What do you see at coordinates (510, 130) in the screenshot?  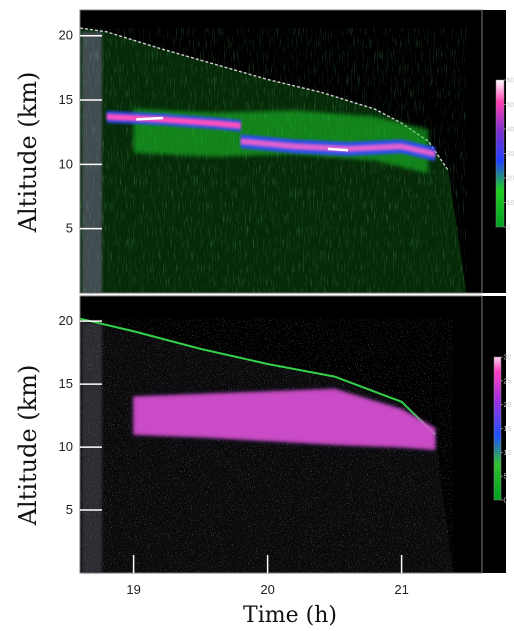 I see `colorbar-tick-label: 40` at bounding box center [510, 130].